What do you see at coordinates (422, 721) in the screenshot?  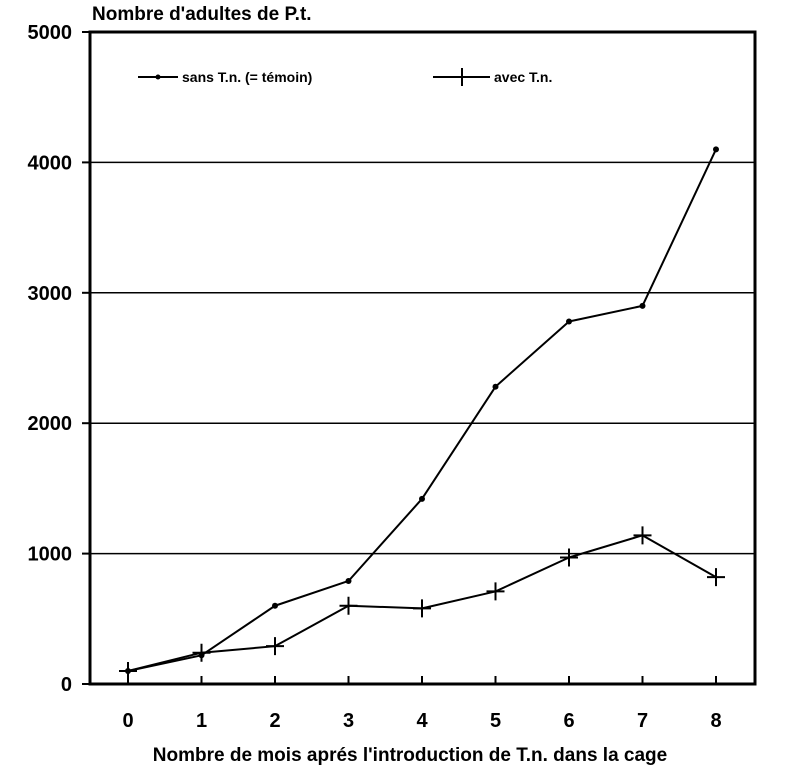 I see `x-tick-label-4: 4` at bounding box center [422, 721].